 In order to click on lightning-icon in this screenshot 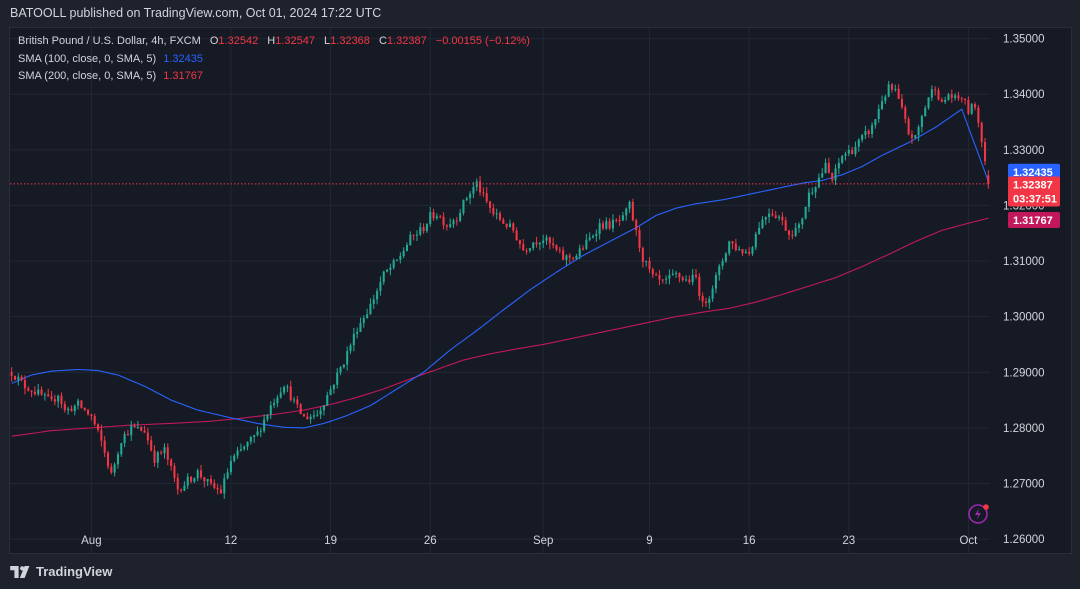, I will do `click(978, 514)`.